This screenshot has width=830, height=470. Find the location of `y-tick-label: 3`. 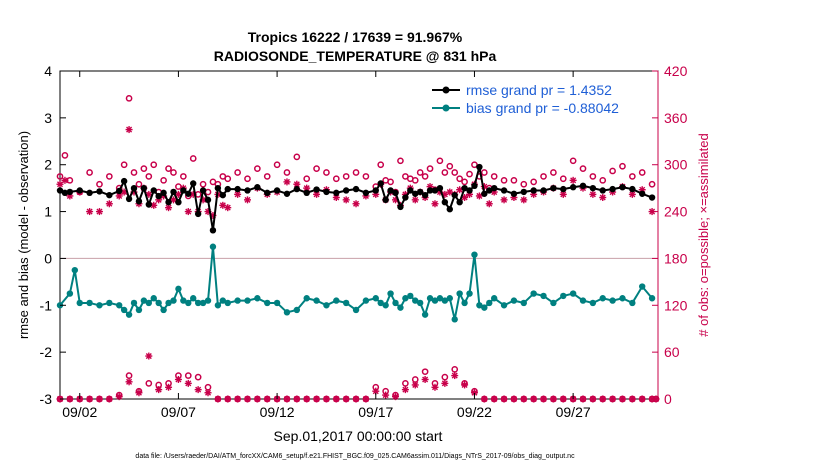

y-tick-label: 3 is located at coordinates (48, 118).